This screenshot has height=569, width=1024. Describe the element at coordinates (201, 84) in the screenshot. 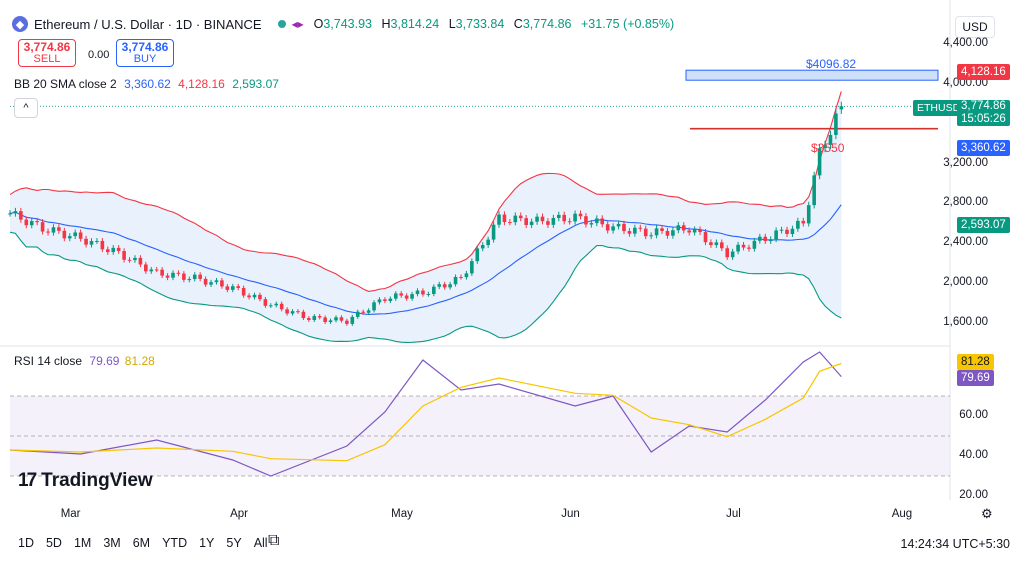

I see `bb-upper-value: 4,128.16` at that location.